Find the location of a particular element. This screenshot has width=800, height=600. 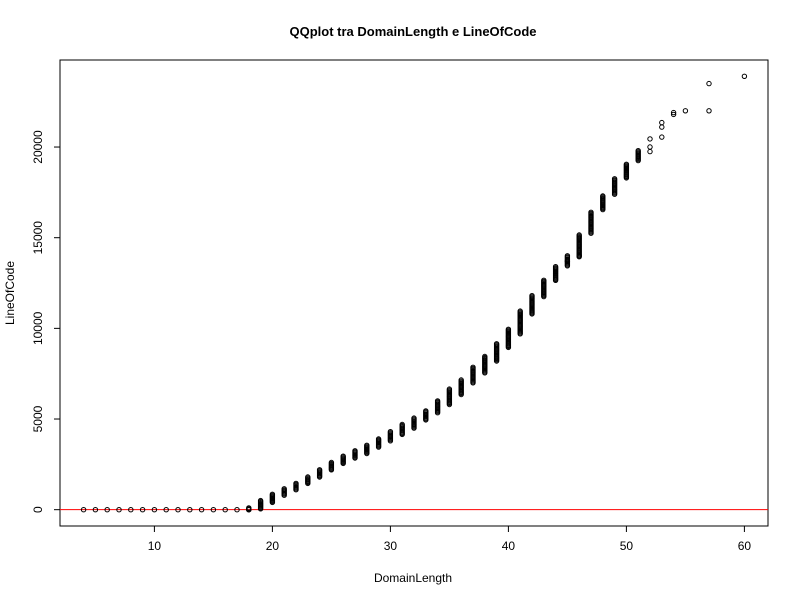

x-tick-label: 20 is located at coordinates (273, 546).